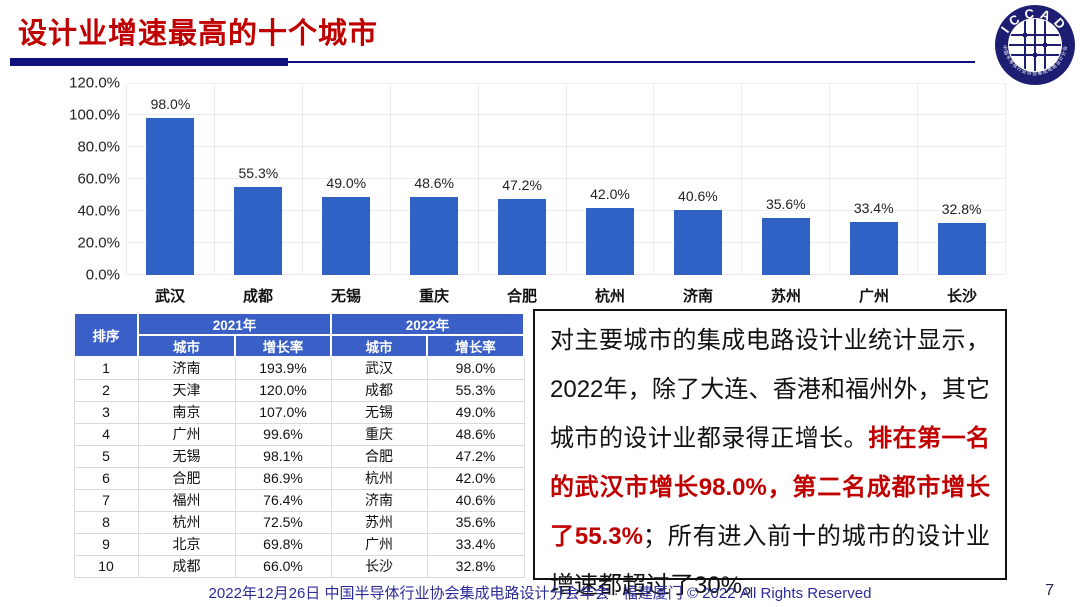 The width and height of the screenshot is (1080, 607). What do you see at coordinates (697, 296) in the screenshot?
I see `x-category-label: 济南` at bounding box center [697, 296].